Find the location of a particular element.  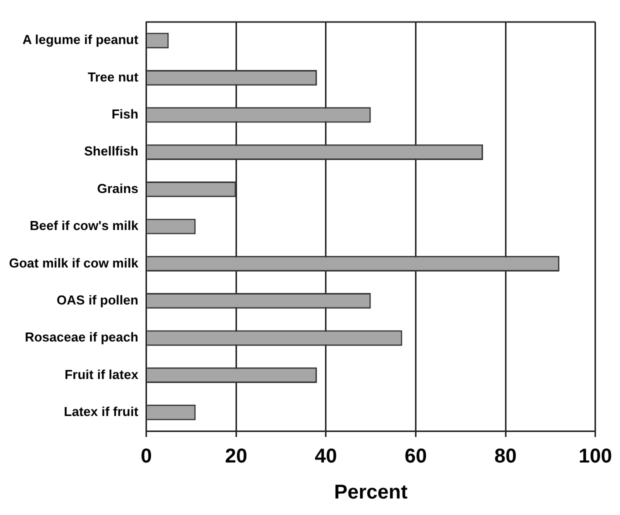

y-tick-label: Tree nut is located at coordinates (113, 76).